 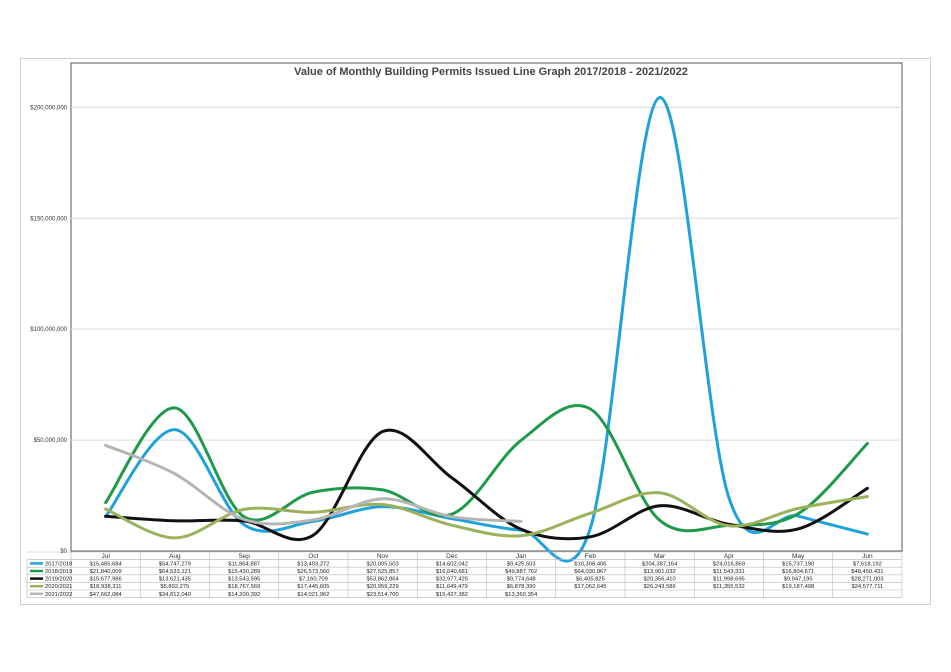 I want to click on data-label: $6,878,390, so click(x=521, y=587).